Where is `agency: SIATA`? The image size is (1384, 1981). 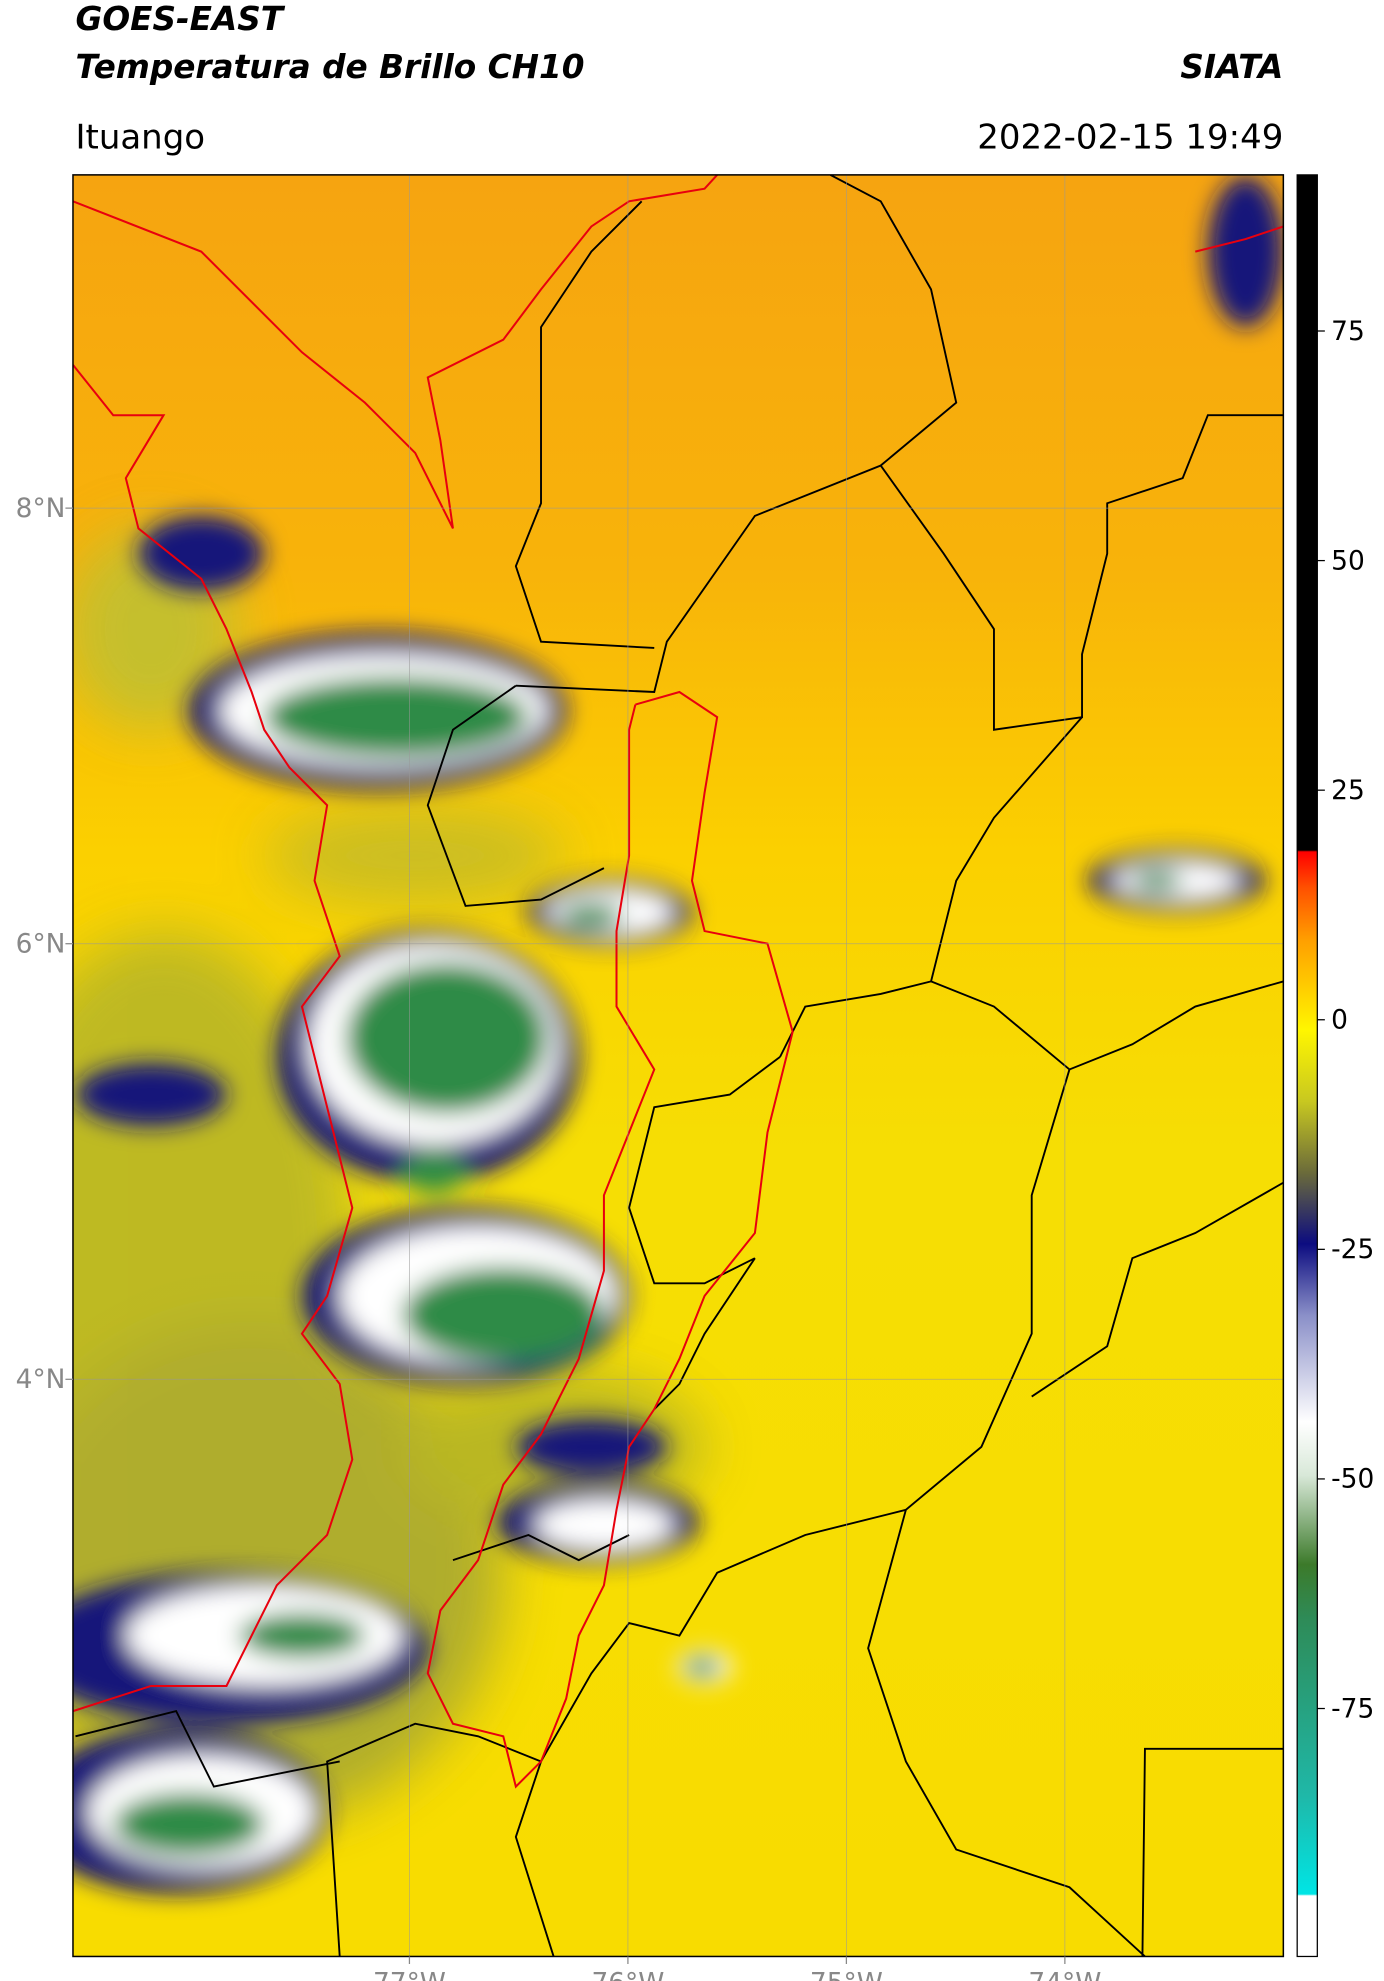
agency: SIATA is located at coordinates (1231, 67).